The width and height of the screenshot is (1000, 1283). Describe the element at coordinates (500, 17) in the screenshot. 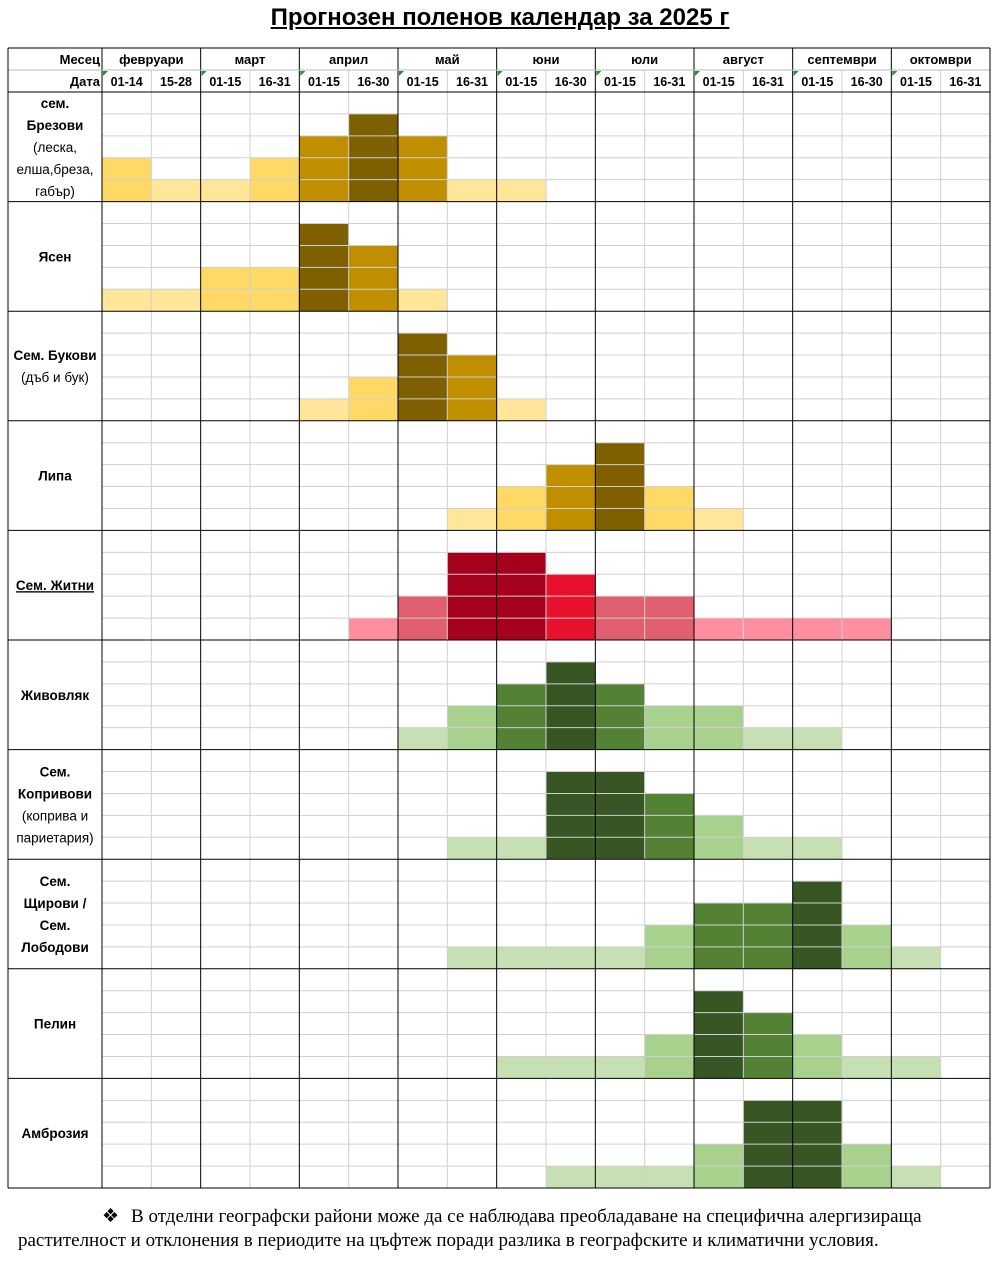

I see `page-title: Прогнозен поленов календар за 2025 г` at that location.